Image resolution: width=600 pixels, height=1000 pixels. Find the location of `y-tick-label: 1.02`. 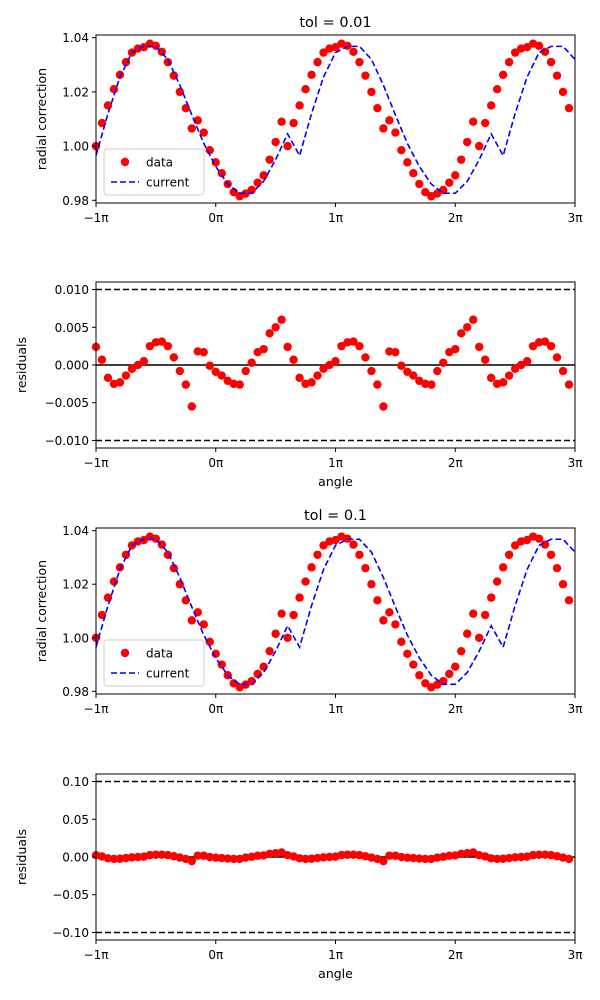

y-tick-label: 1.02 is located at coordinates (75, 92).